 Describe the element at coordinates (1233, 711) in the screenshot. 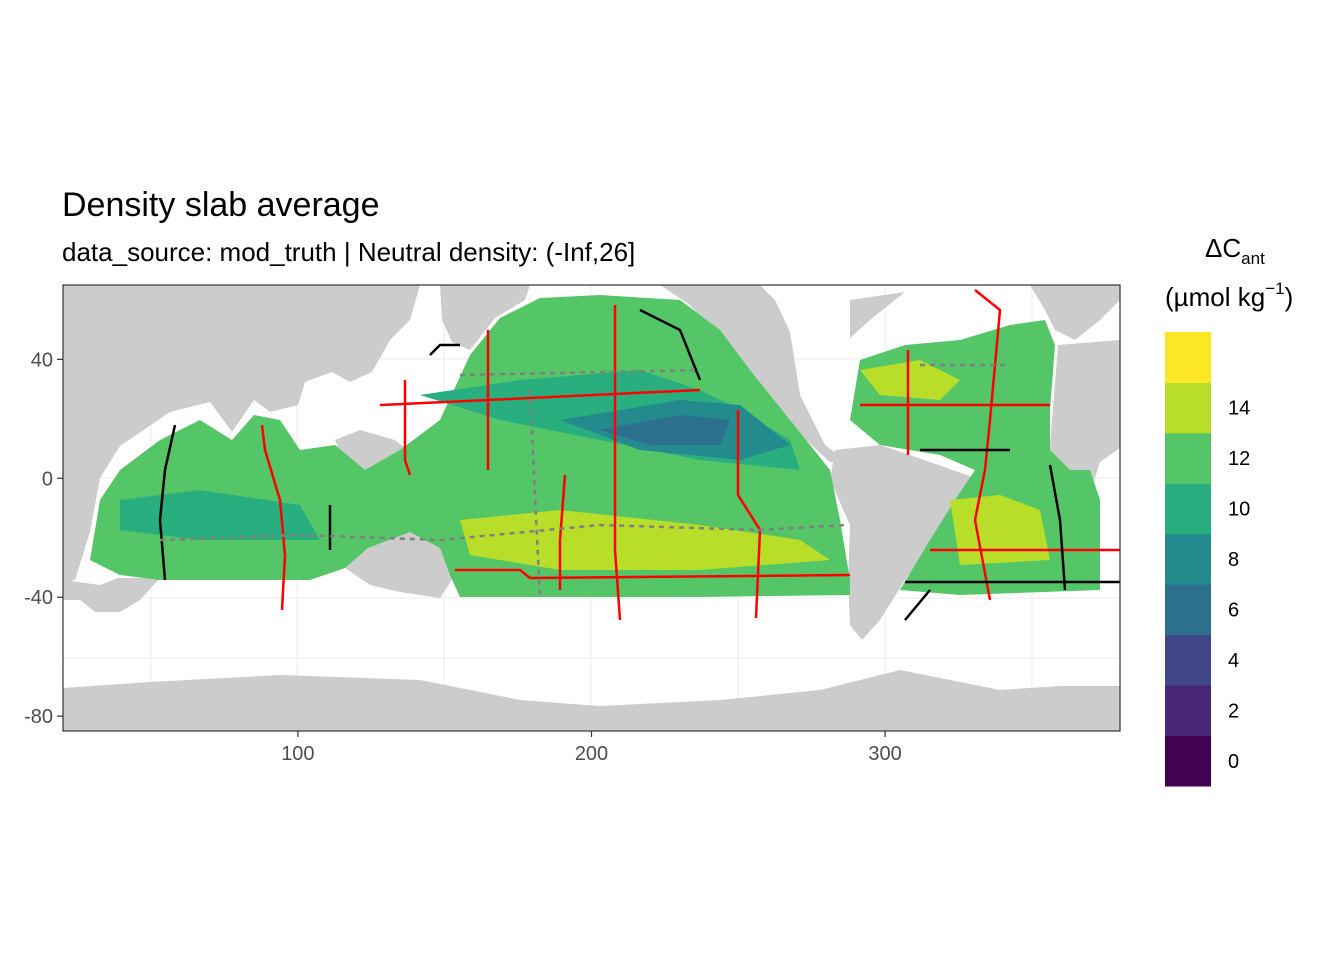

I see `legend-label: 2` at that location.